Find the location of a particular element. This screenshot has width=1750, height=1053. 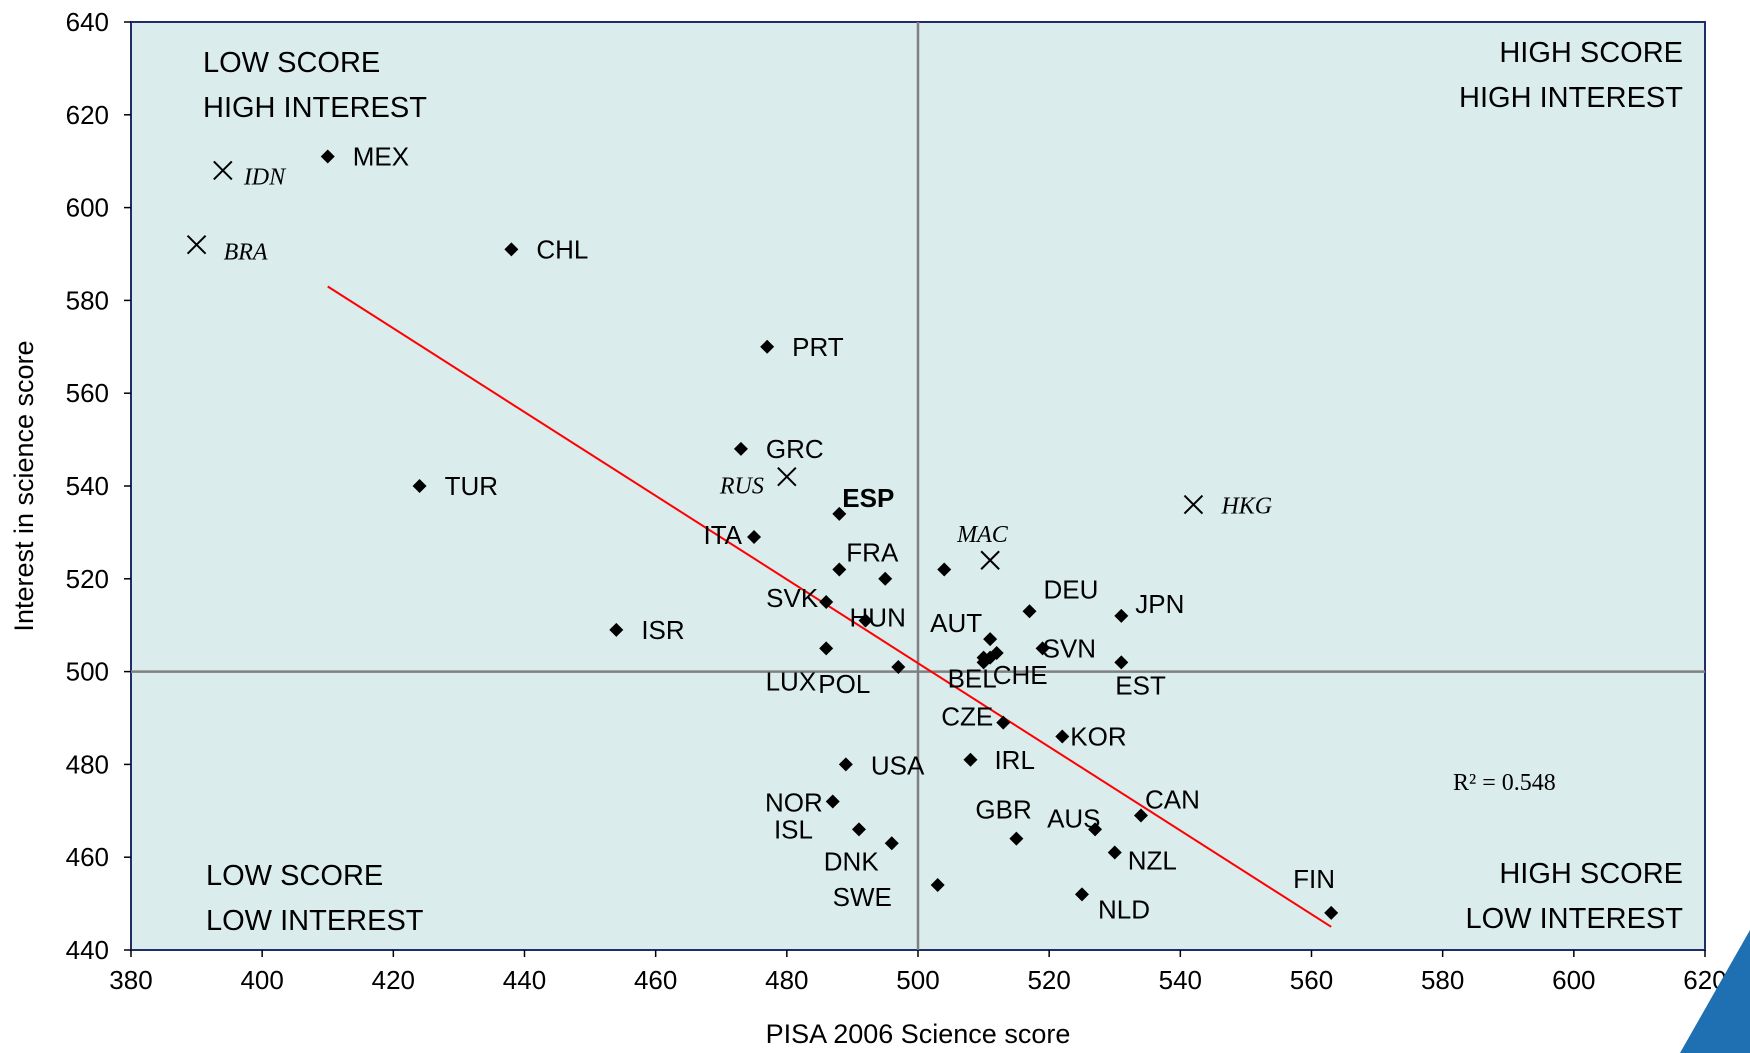

data-point-label: AUS is located at coordinates (1073, 818).